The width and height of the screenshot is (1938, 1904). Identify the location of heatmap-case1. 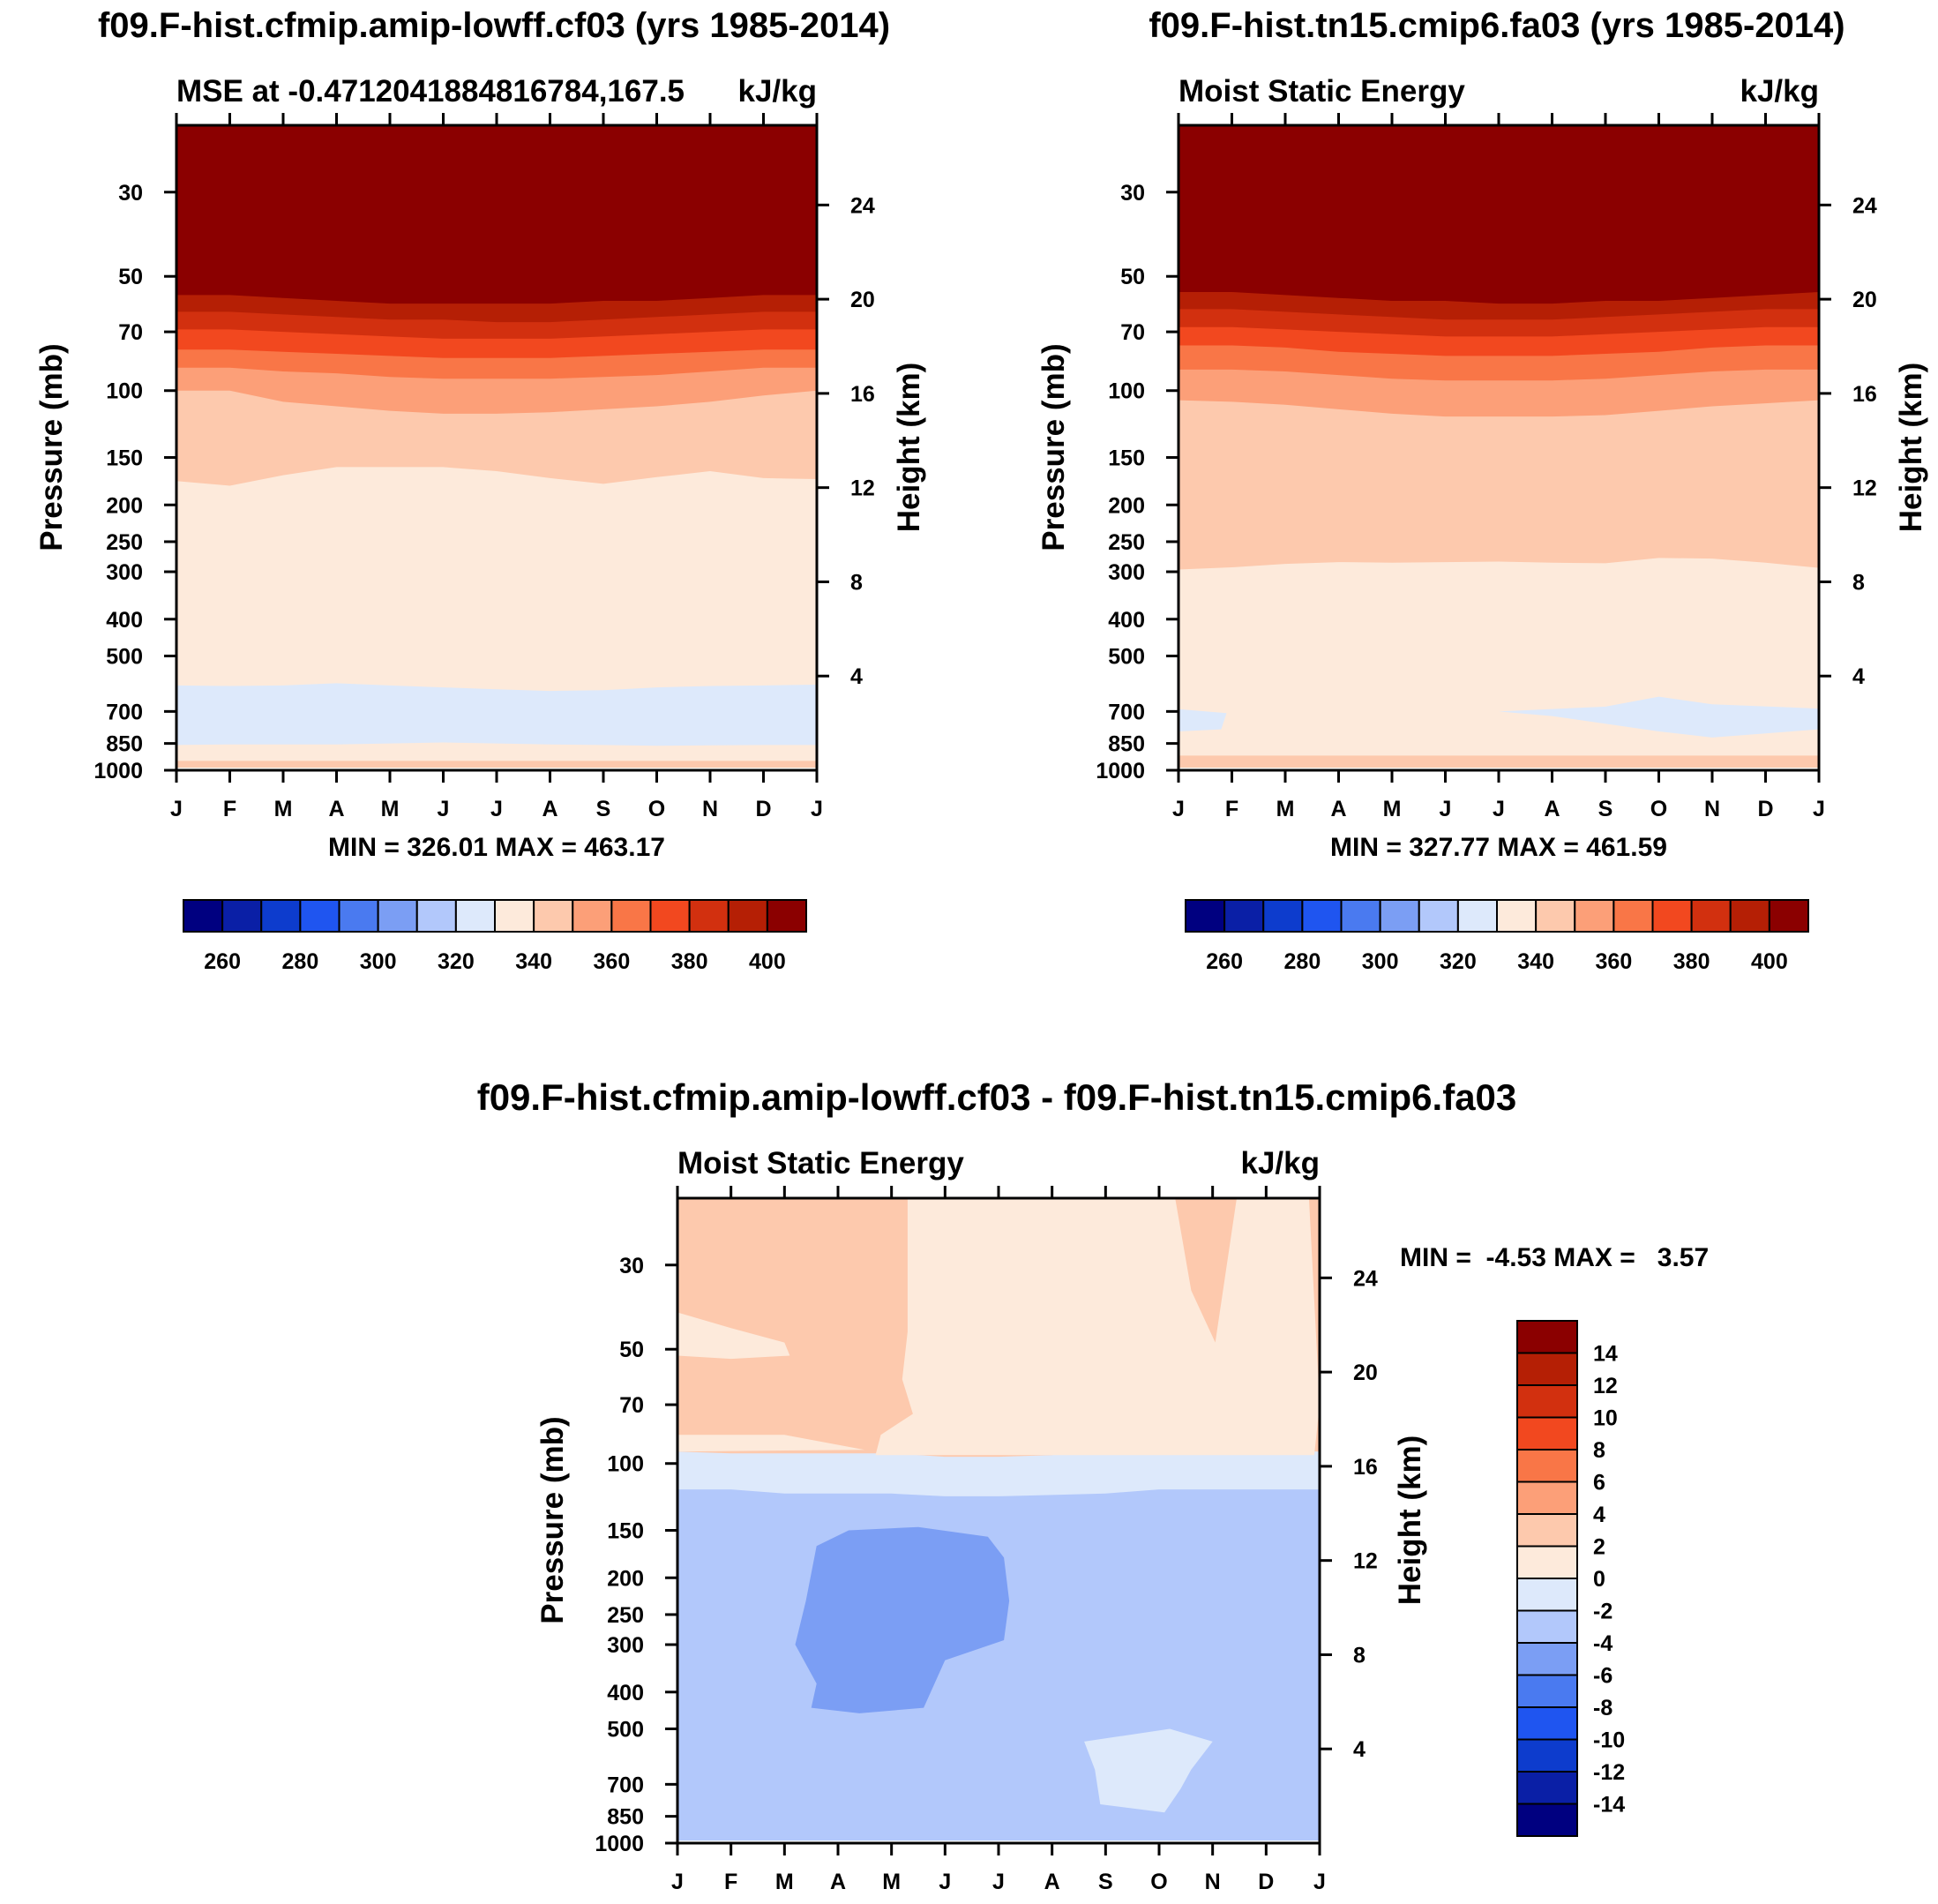
(496, 447).